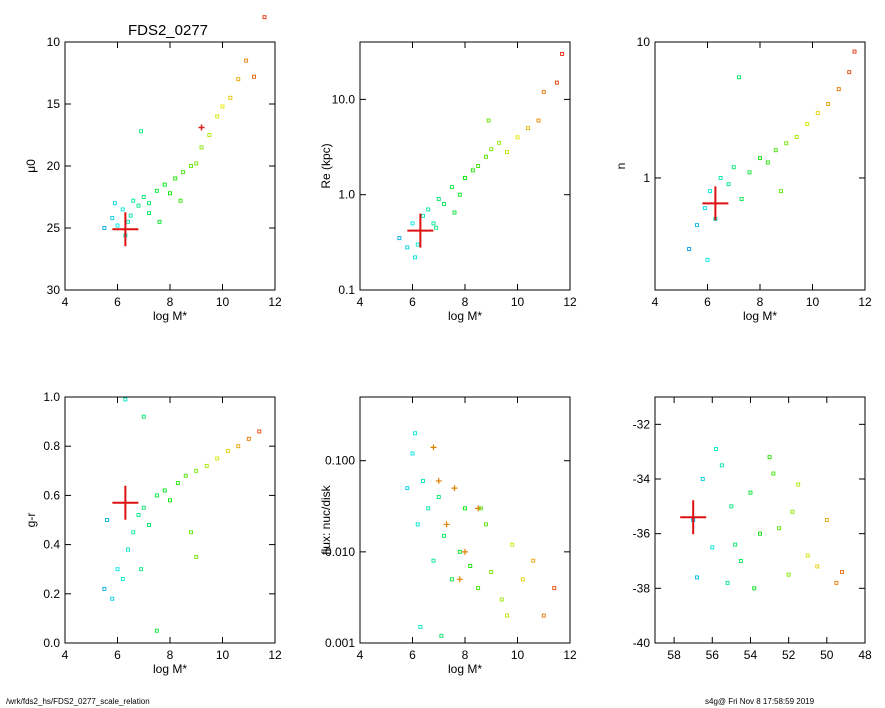 Image resolution: width=885 pixels, height=708 pixels. What do you see at coordinates (31, 166) in the screenshot?
I see `y-axis-label: μ0` at bounding box center [31, 166].